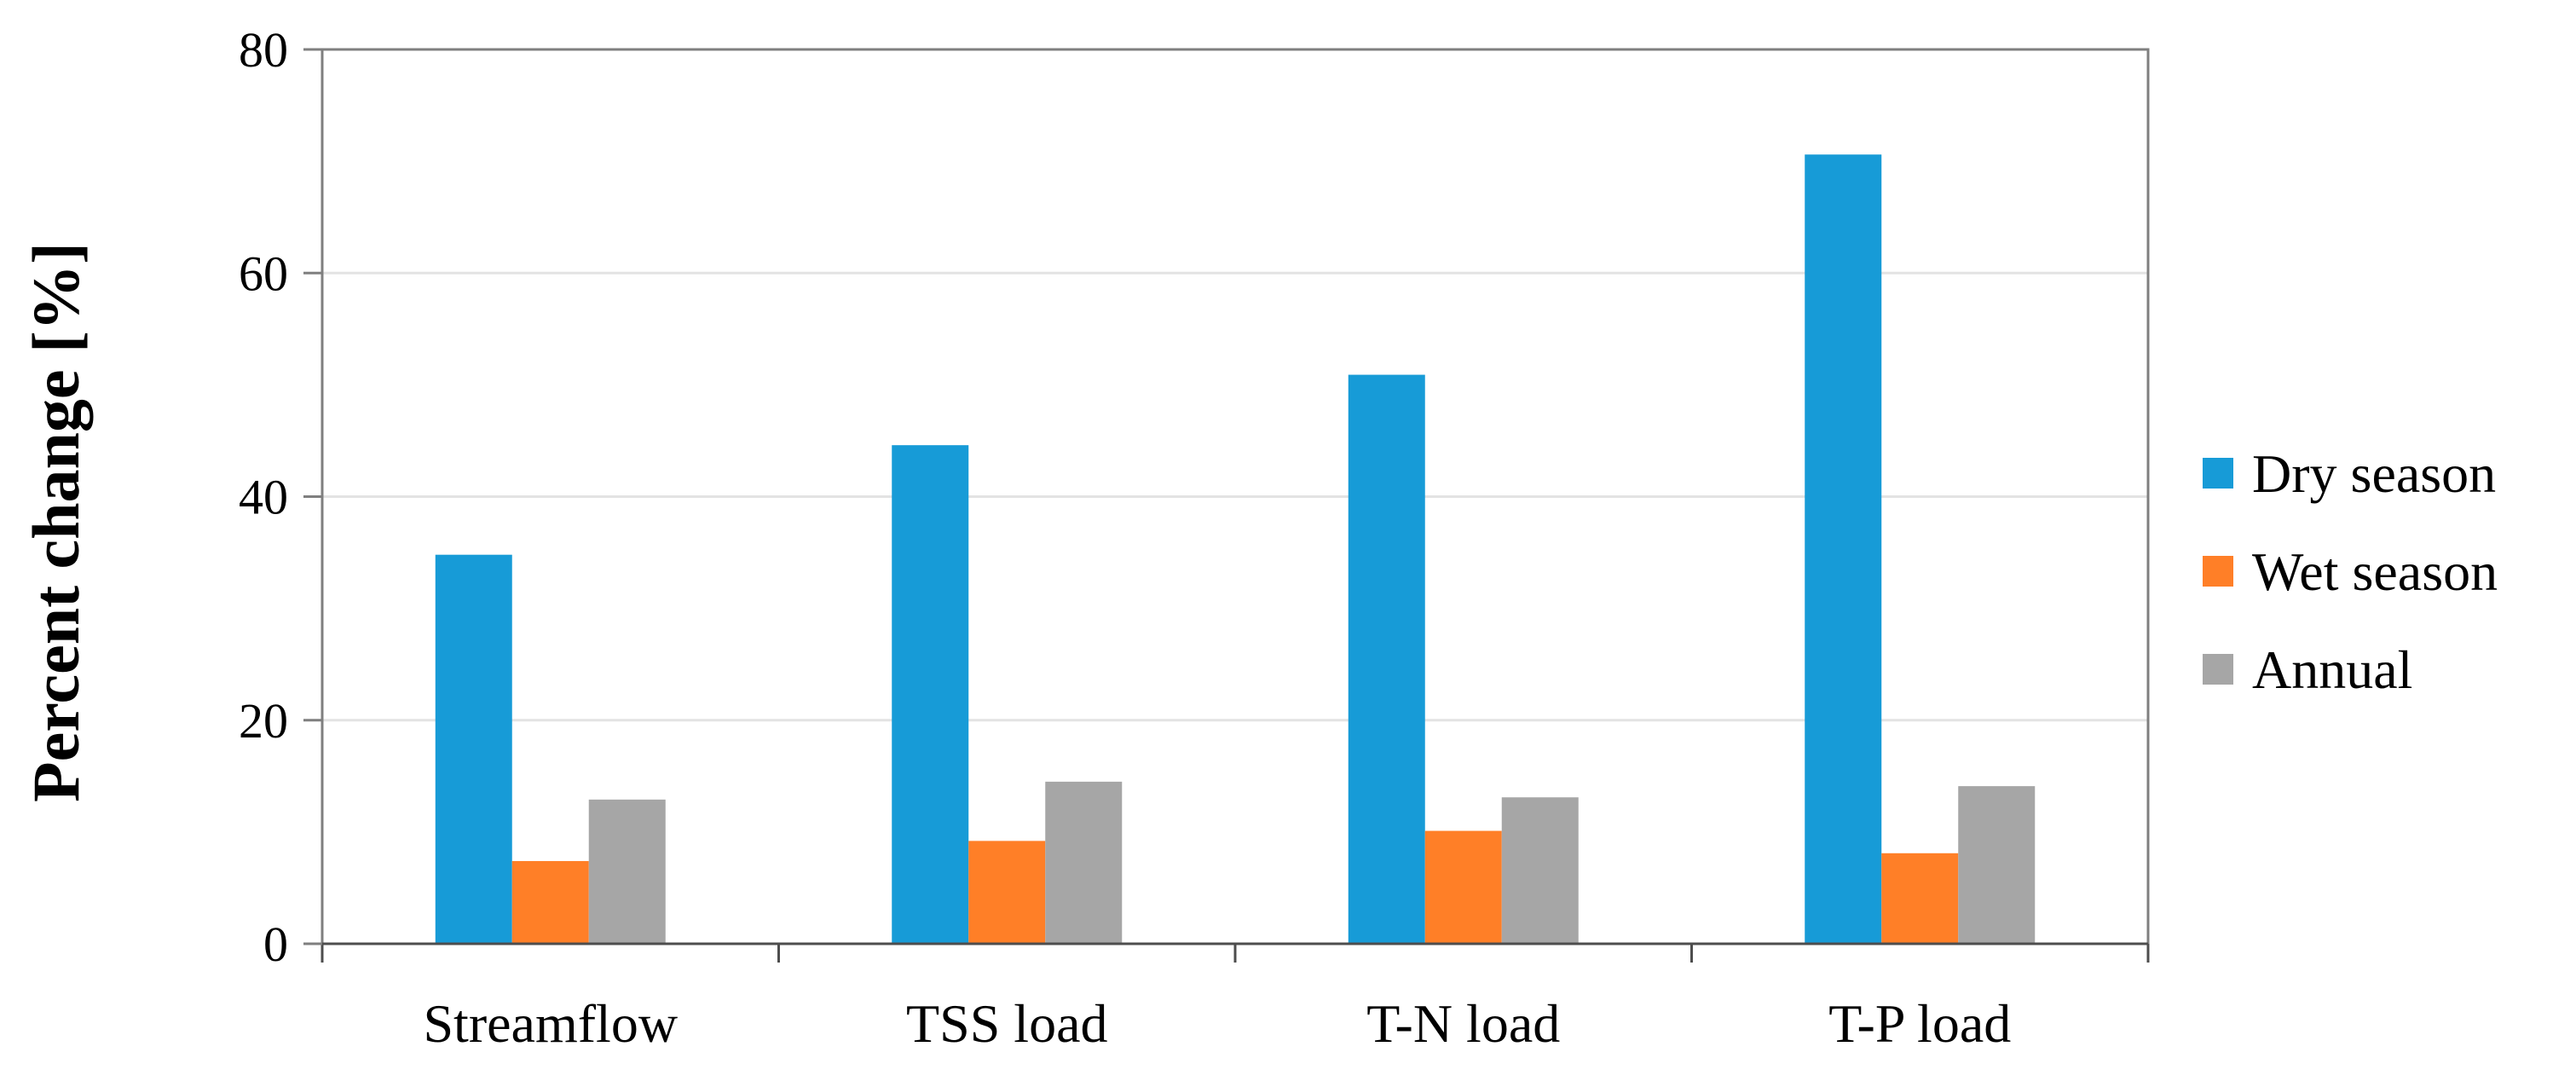 Image resolution: width=2576 pixels, height=1087 pixels. Describe the element at coordinates (930, 694) in the screenshot. I see `bar-dry-season-tss-load` at that location.